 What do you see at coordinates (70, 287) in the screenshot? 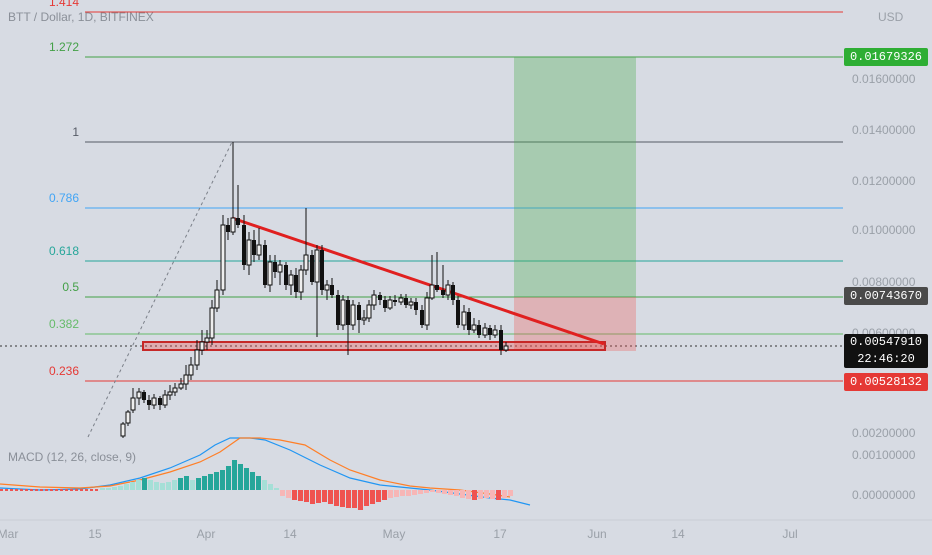
I see `fib-label-5: 0.5` at bounding box center [70, 287].